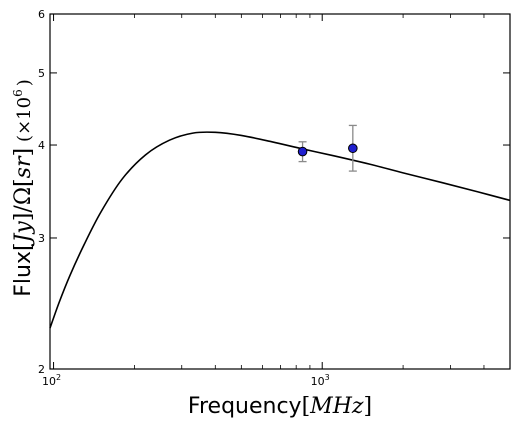  Describe the element at coordinates (51, 380) in the screenshot. I see `x-tick-label: 10²` at that location.